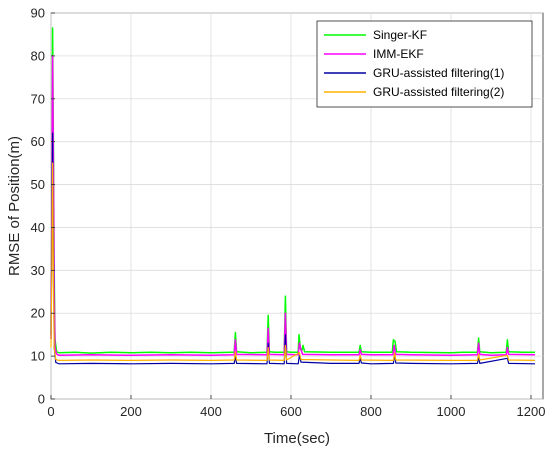 This screenshot has width=550, height=451. I want to click on x-tick-label: 1000, so click(451, 411).